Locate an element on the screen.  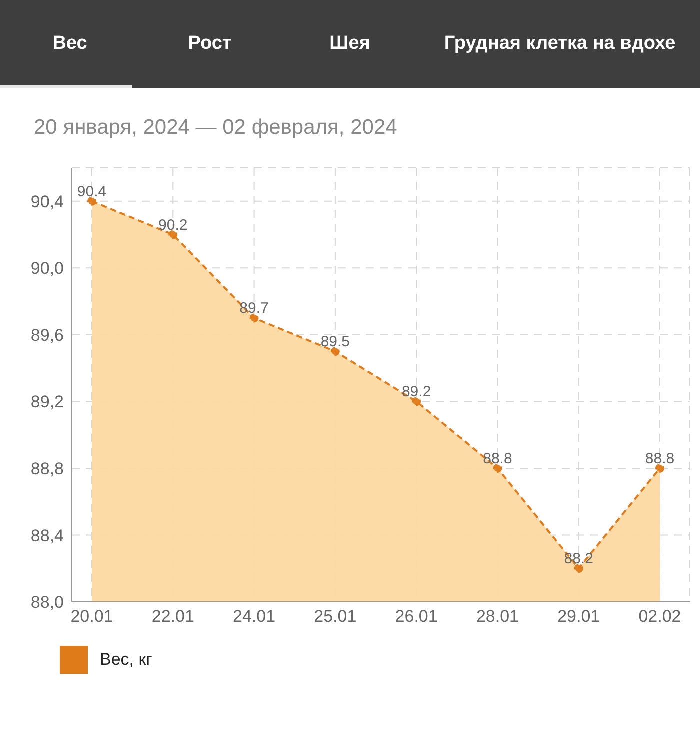
x-tick-label: 24.01 is located at coordinates (254, 616).